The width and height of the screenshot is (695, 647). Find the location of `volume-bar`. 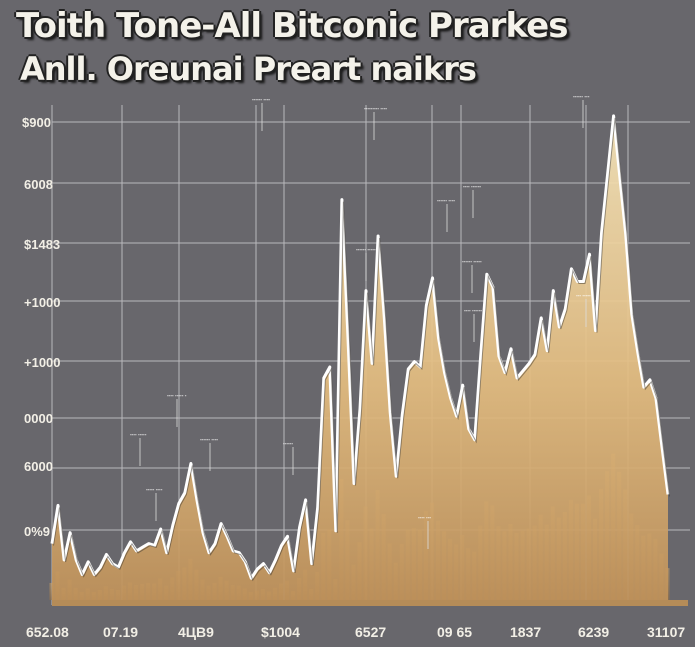

volume-bar is located at coordinates (51, 591).